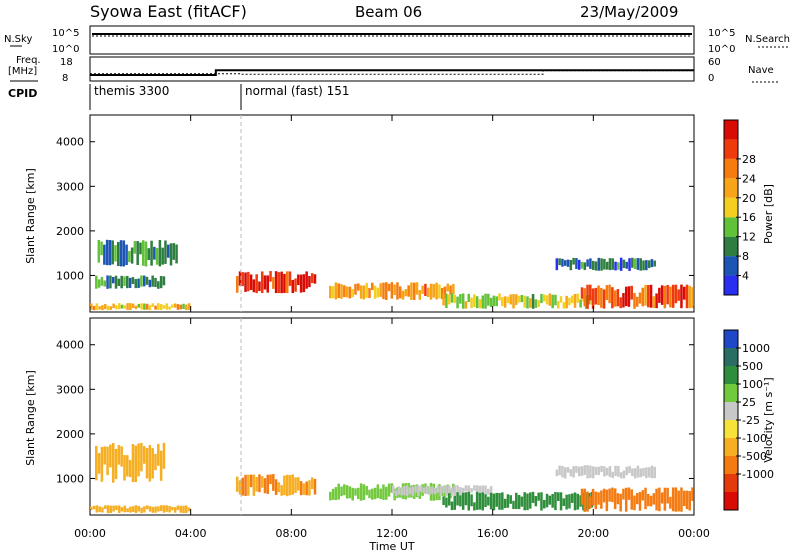  What do you see at coordinates (392, 72) in the screenshot?
I see `nave-steps` at bounding box center [392, 72].